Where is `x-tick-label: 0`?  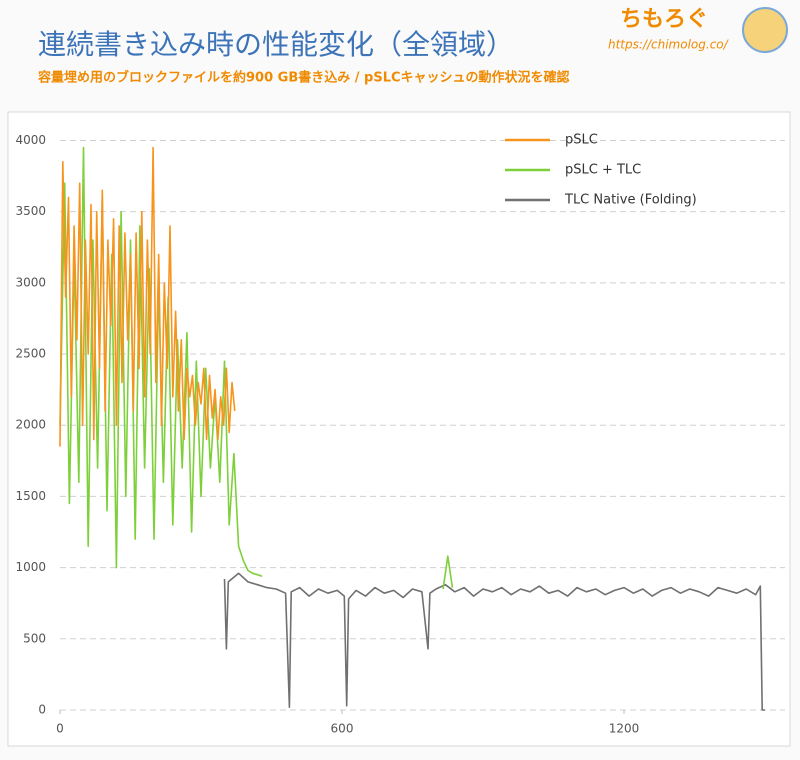
x-tick-label: 0 is located at coordinates (60, 729).